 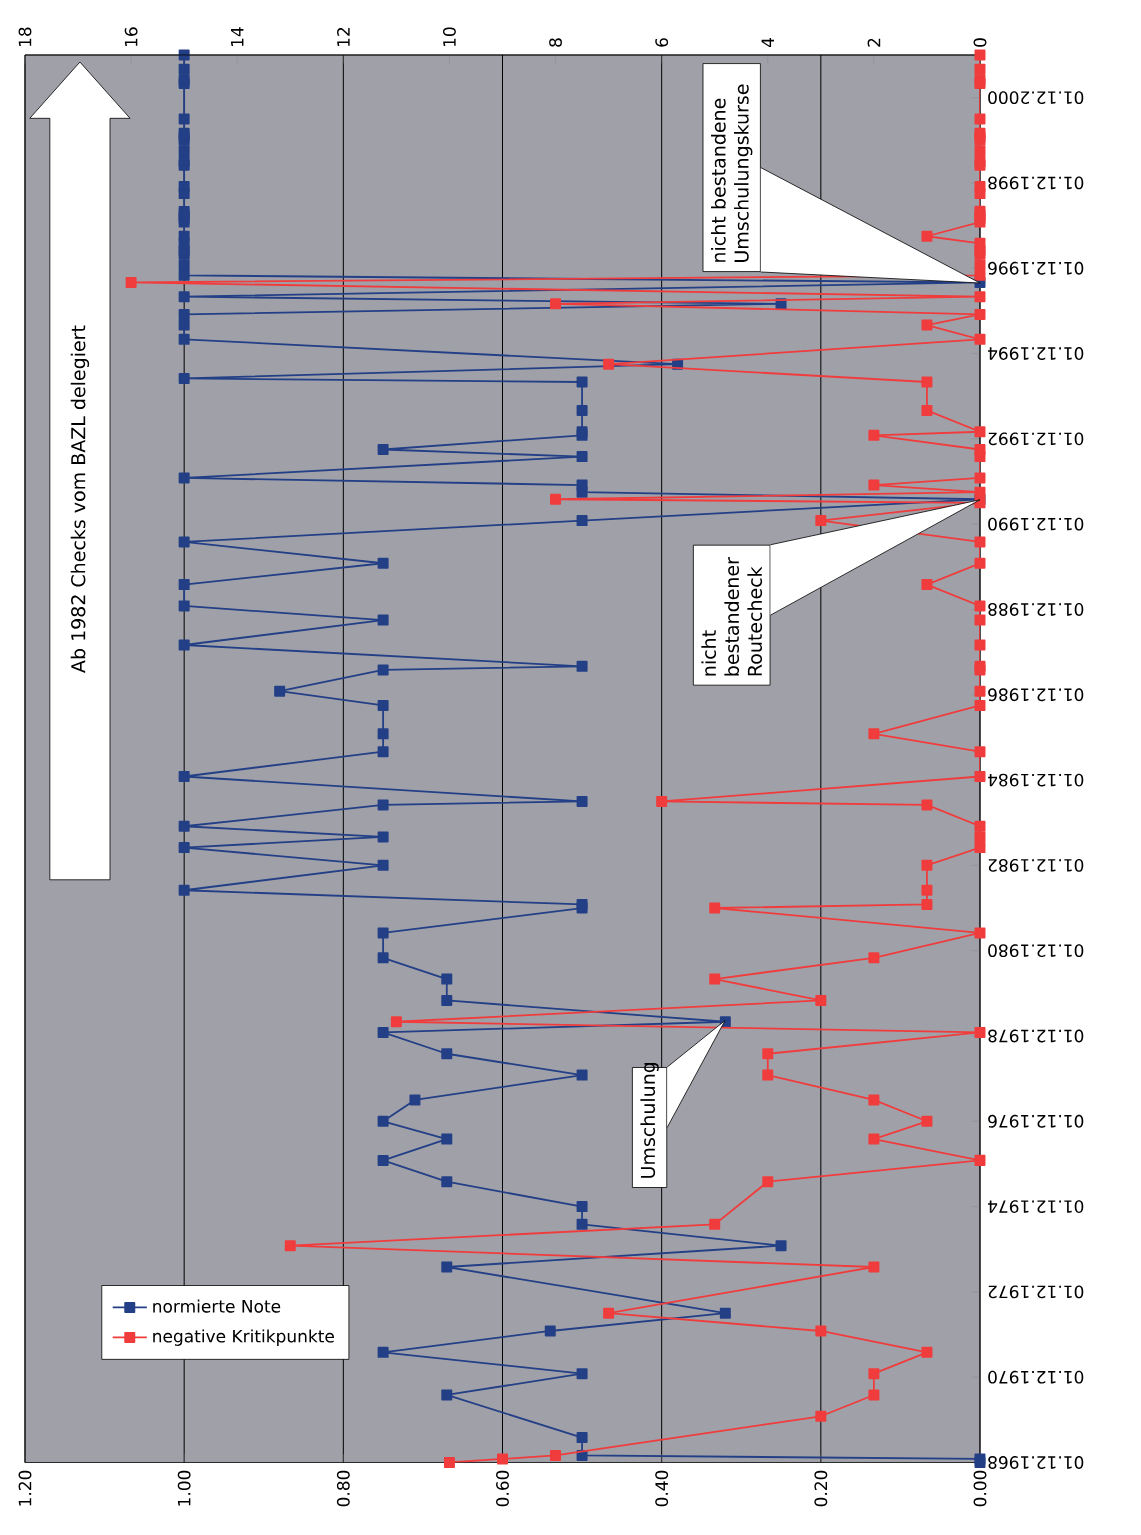 What do you see at coordinates (1036, 1377) in the screenshot?
I see `y-tick-label: 01.12.1970` at bounding box center [1036, 1377].